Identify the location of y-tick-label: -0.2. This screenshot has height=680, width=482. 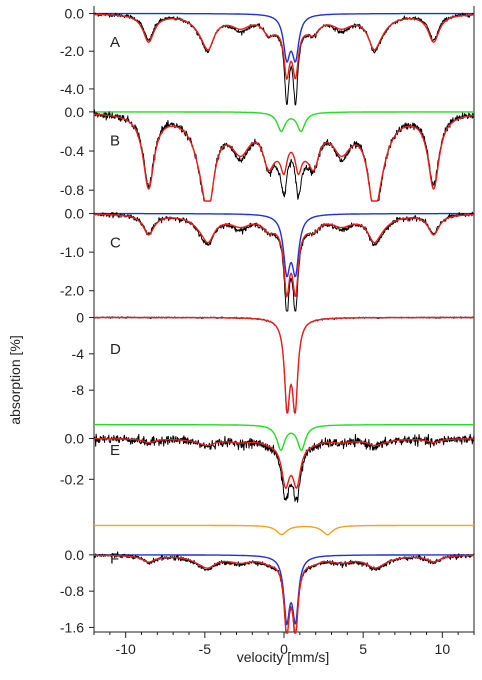
(72, 479).